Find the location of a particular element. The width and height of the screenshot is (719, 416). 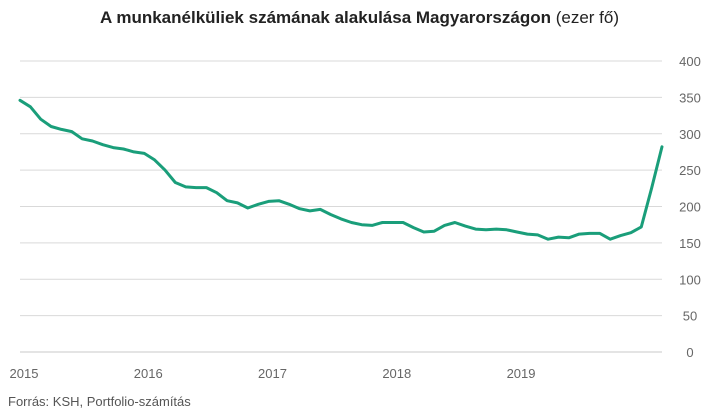

x-tick-label: 2016 is located at coordinates (148, 373).